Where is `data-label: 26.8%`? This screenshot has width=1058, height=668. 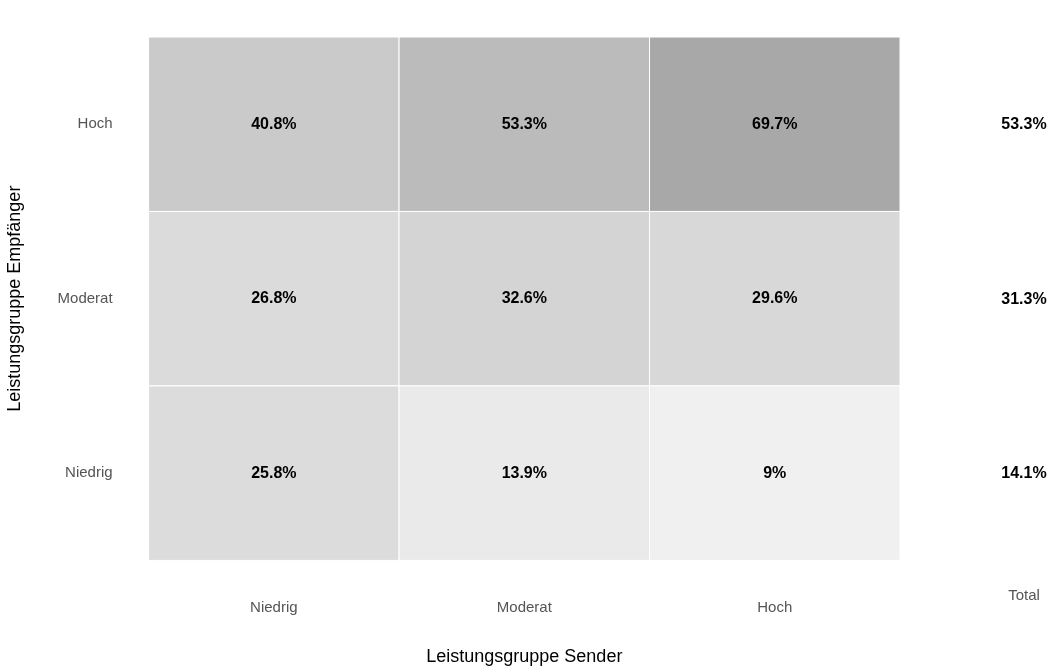
data-label: 26.8% is located at coordinates (274, 298).